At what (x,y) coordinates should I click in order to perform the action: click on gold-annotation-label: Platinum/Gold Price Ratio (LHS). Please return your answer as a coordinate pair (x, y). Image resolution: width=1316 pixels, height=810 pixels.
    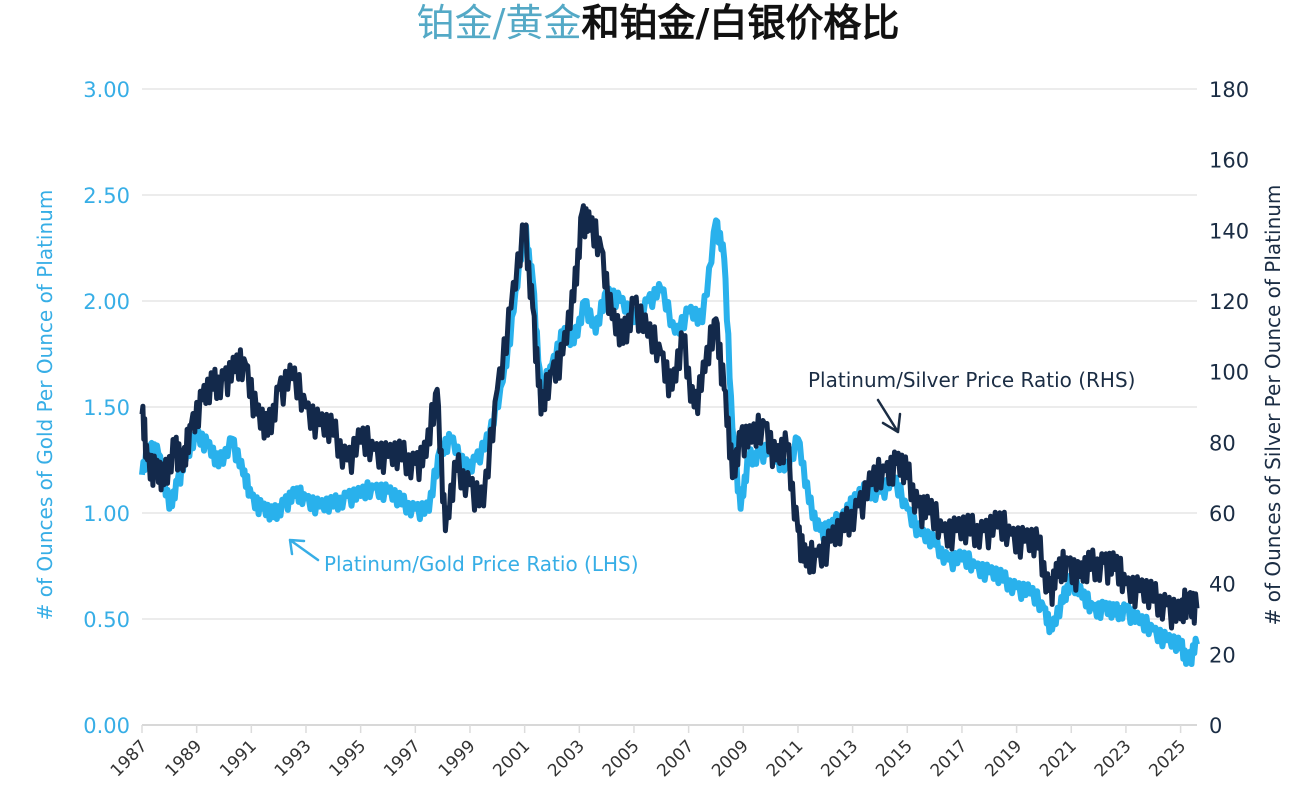
    Looking at the image, I should click on (481, 564).